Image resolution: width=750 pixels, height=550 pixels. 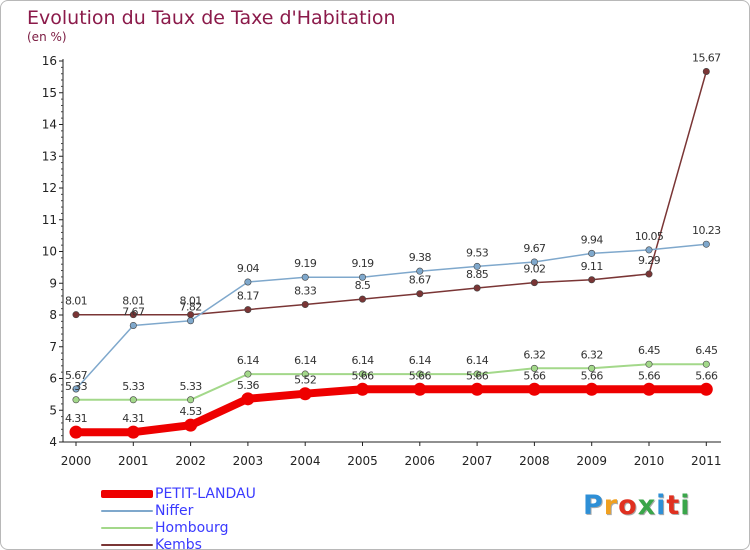 What do you see at coordinates (192, 528) in the screenshot?
I see `legend-label: Hombourg` at bounding box center [192, 528].